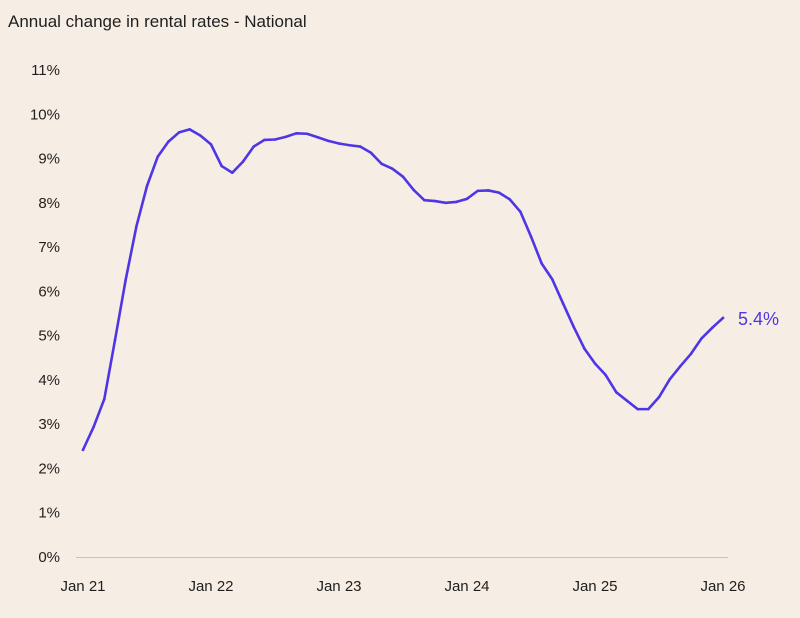 Image resolution: width=800 pixels, height=618 pixels. Describe the element at coordinates (758, 319) in the screenshot. I see `end-value-label: 5.4%` at that location.